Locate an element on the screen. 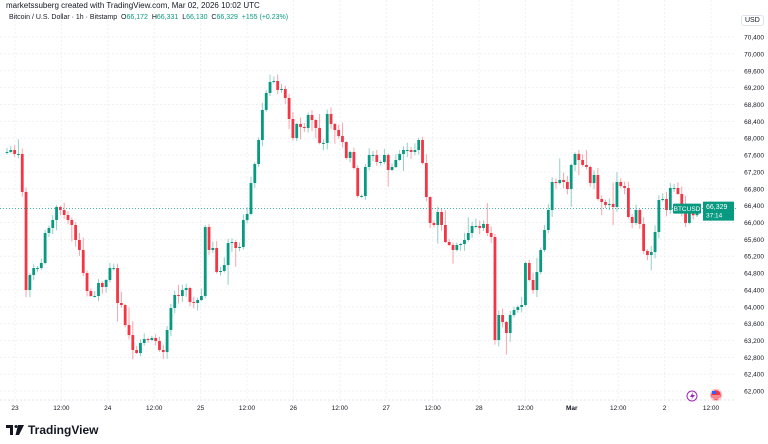 Image resolution: width=768 pixels, height=444 pixels. symbol-description: Bitcoin / U.S. Dollar · 1h · Bitstamp is located at coordinates (63, 17).